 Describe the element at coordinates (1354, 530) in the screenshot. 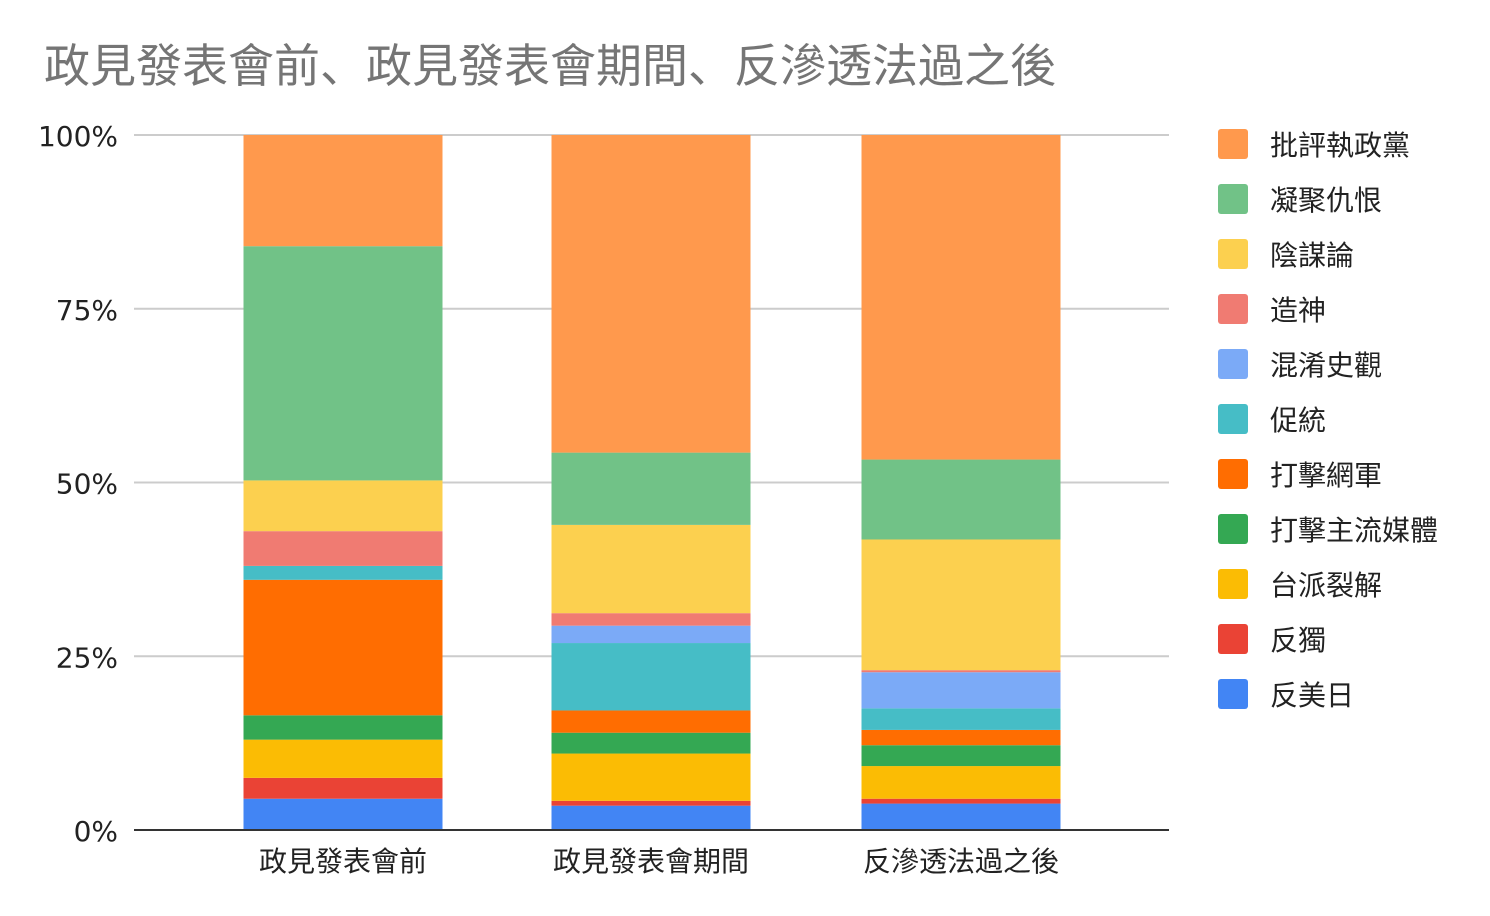

I see `legend-label: 打擊主流媒體` at that location.